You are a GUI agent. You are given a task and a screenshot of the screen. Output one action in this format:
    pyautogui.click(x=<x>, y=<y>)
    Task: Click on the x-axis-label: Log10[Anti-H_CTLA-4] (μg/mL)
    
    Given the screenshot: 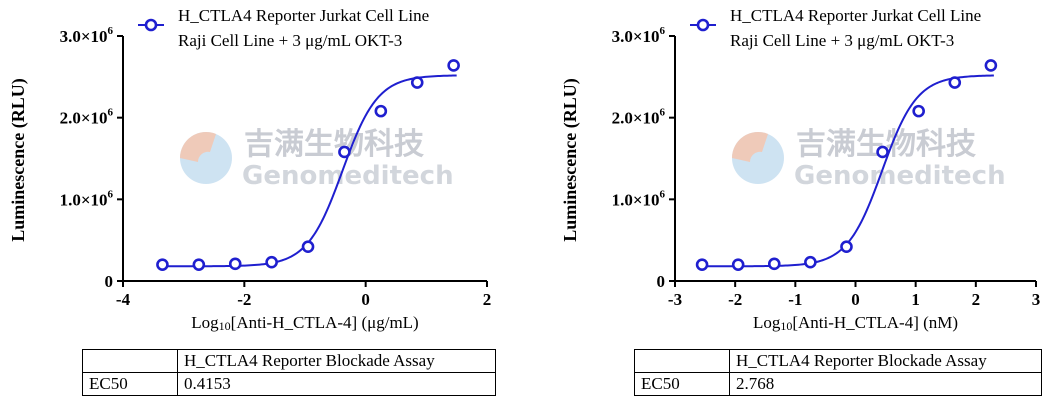 What is the action you would take?
    pyautogui.click(x=304, y=323)
    